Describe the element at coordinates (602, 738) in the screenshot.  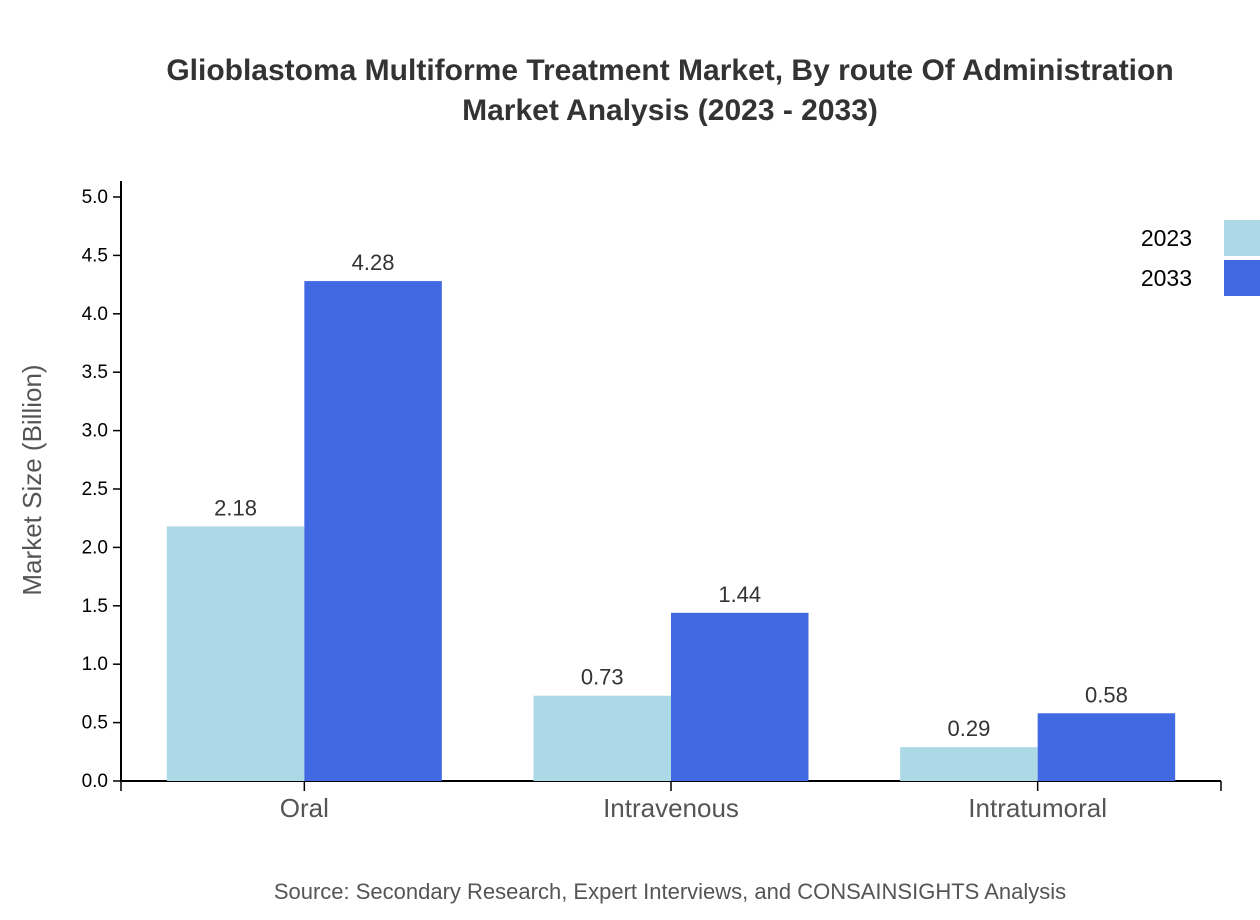
I see `bar-2023-intravenous` at that location.